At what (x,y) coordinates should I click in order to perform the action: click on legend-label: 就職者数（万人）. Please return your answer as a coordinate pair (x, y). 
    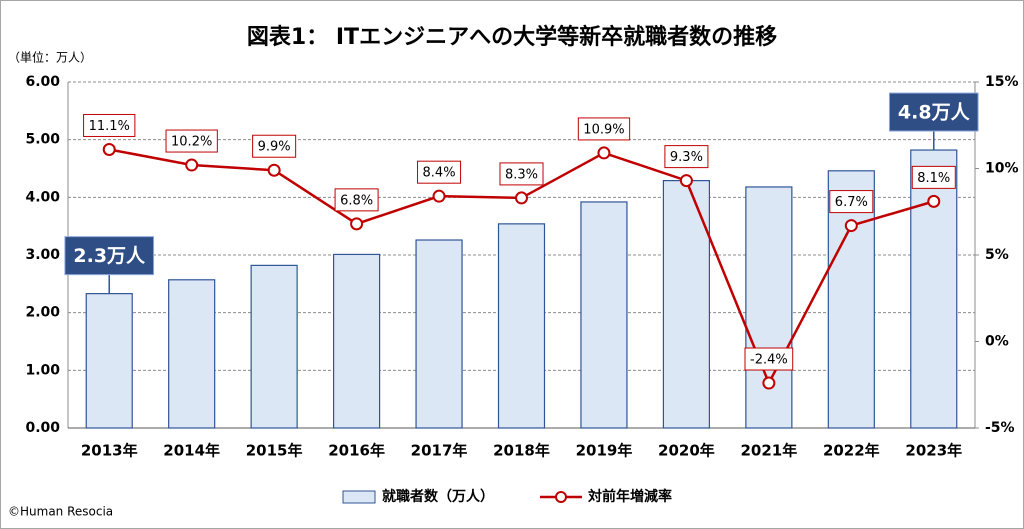
    Looking at the image, I should click on (438, 496).